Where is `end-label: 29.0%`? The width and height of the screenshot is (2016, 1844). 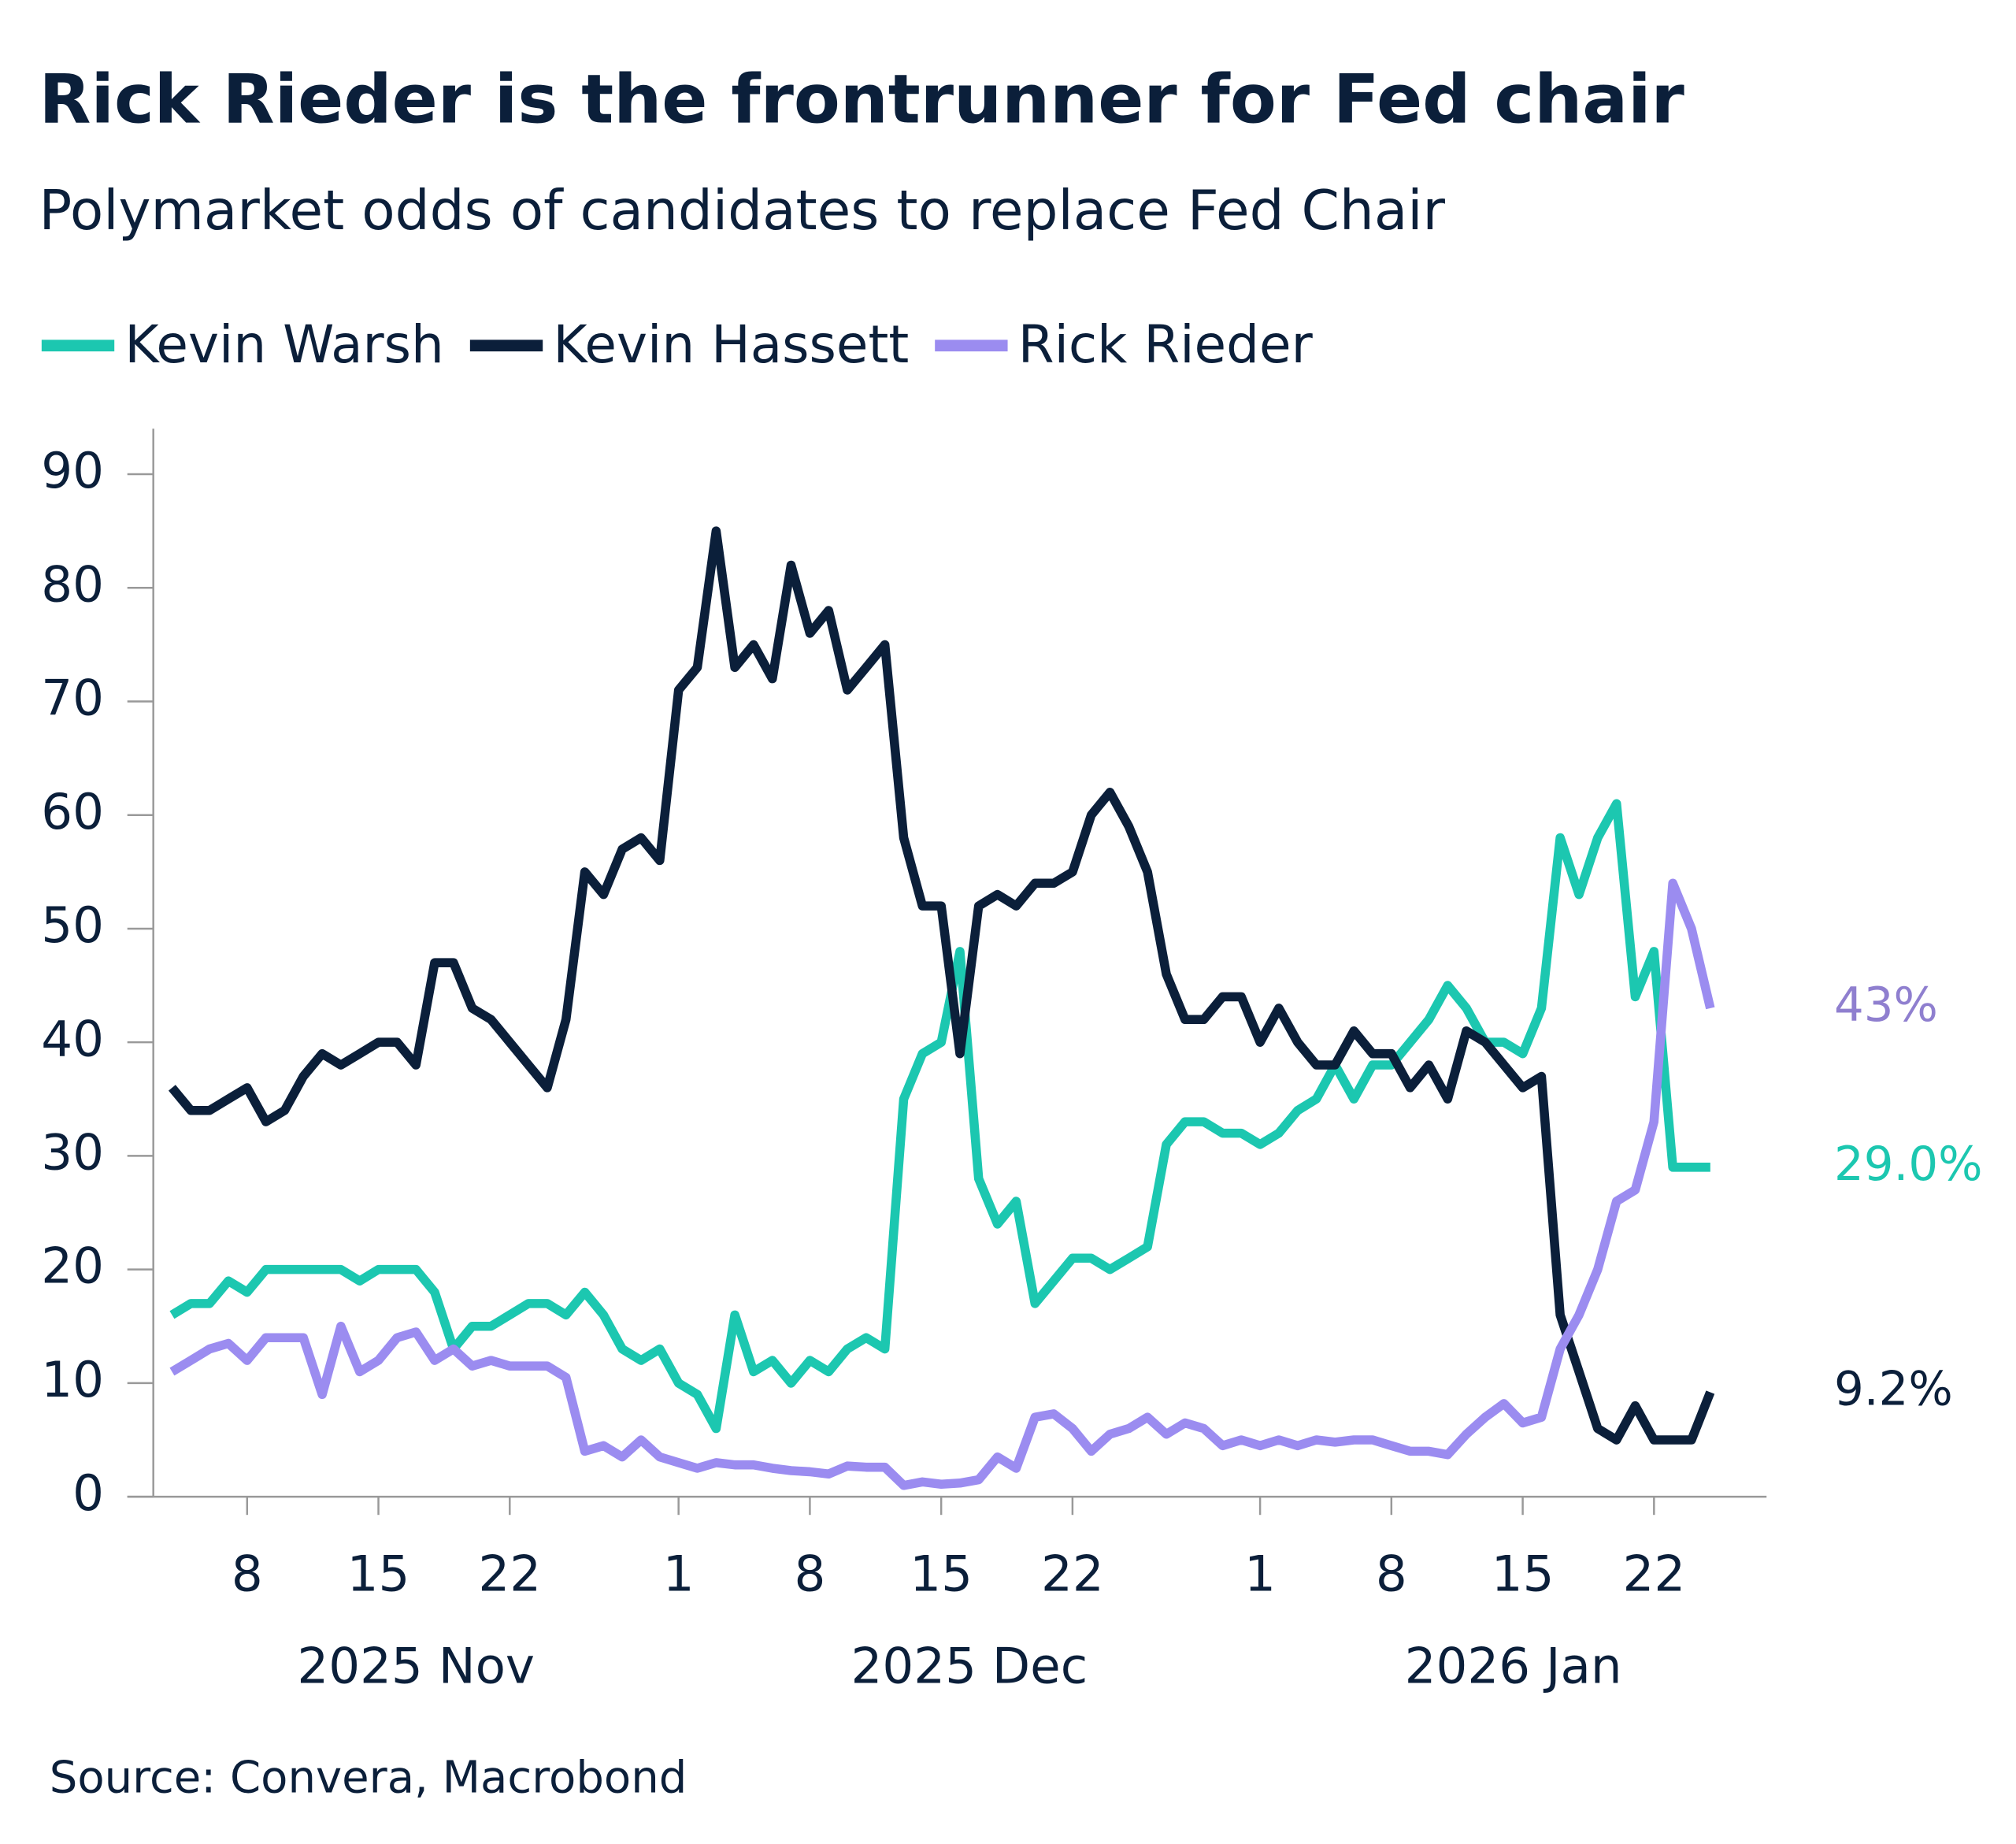
end-label: 29.0% is located at coordinates (1908, 1164).